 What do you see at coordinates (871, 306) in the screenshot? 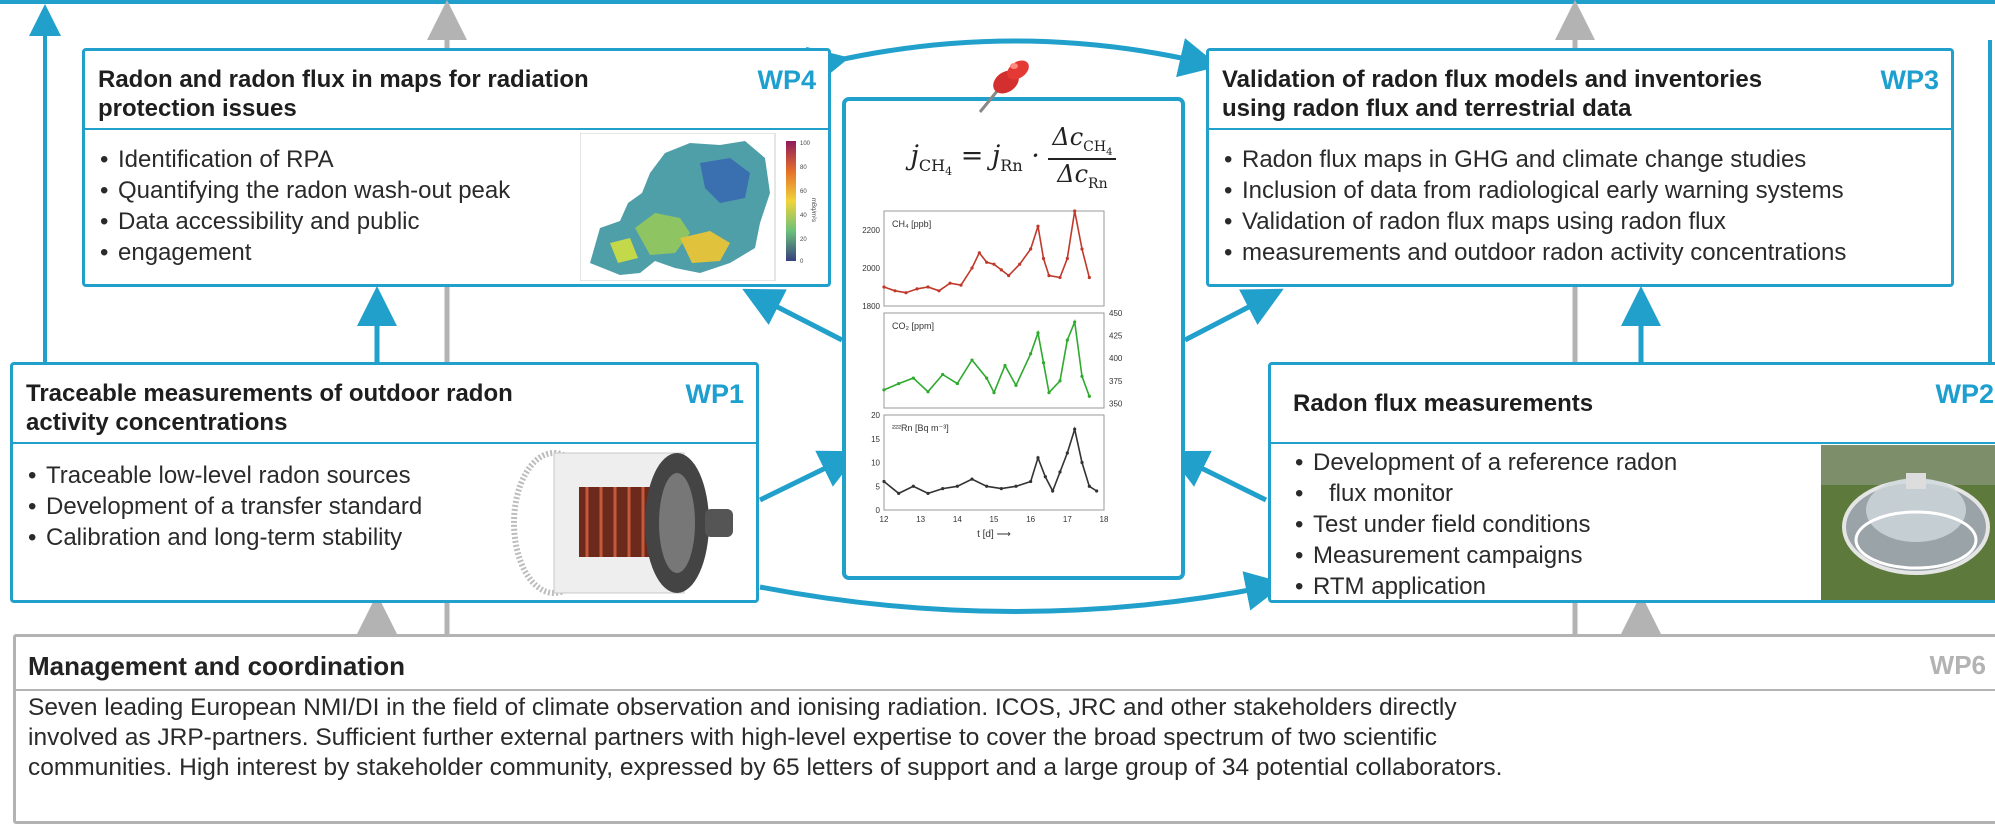
I see `ch4-y-tick-label: 1800` at bounding box center [871, 306].